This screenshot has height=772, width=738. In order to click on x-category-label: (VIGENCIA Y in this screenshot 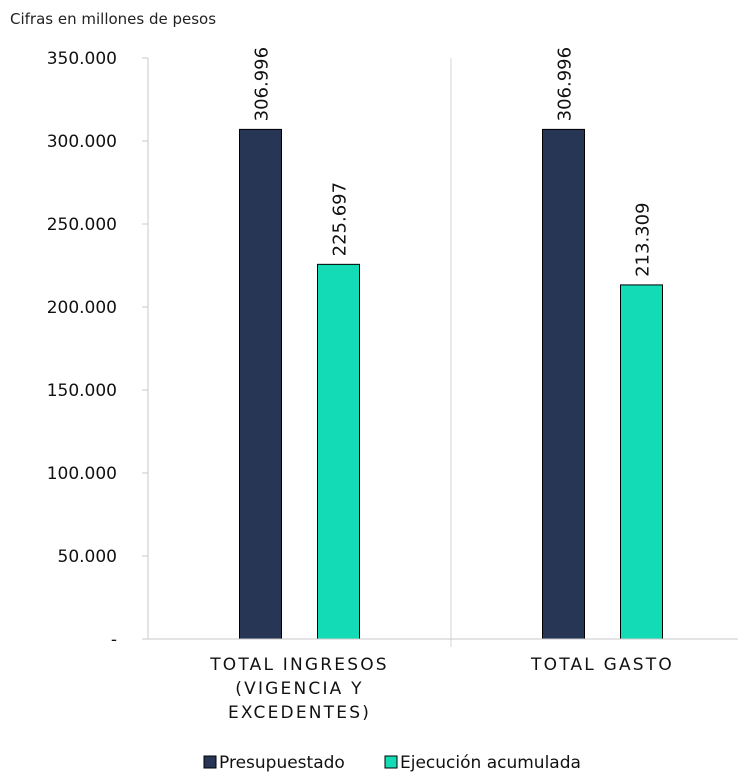, I will do `click(299, 689)`.